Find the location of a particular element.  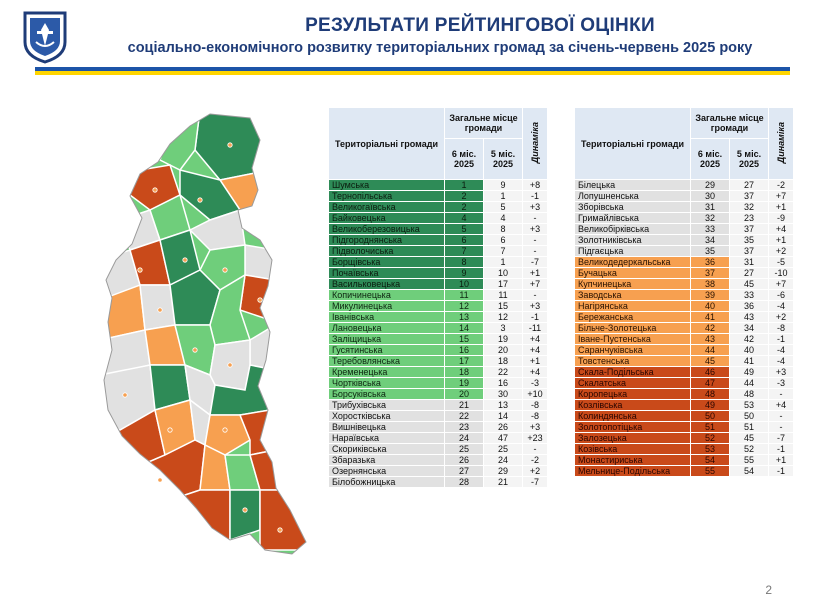

place-5-months: 36 is located at coordinates (749, 306).